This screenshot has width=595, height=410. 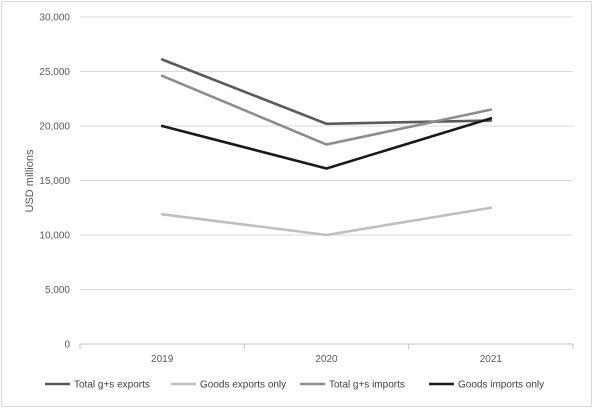 I want to click on y-axis-ticks: 0 5,000 10,000 15,000 20,000 25,000 30,000, so click(x=54, y=182).